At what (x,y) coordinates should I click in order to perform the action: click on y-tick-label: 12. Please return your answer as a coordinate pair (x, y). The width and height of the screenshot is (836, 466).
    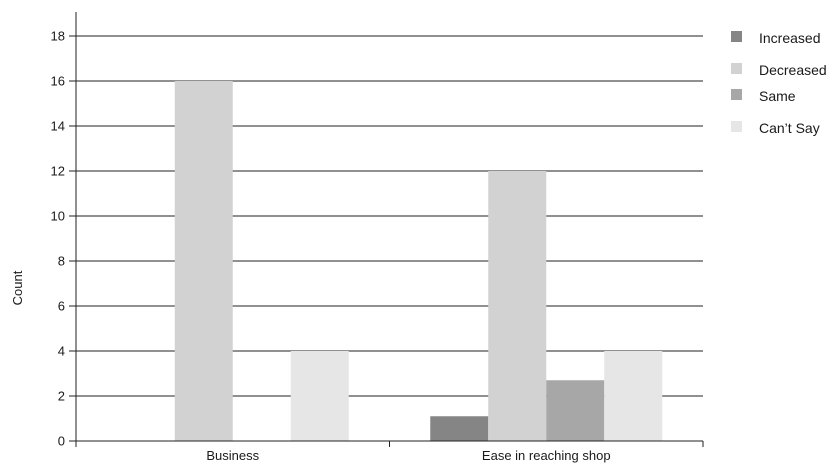
    Looking at the image, I should click on (58, 171).